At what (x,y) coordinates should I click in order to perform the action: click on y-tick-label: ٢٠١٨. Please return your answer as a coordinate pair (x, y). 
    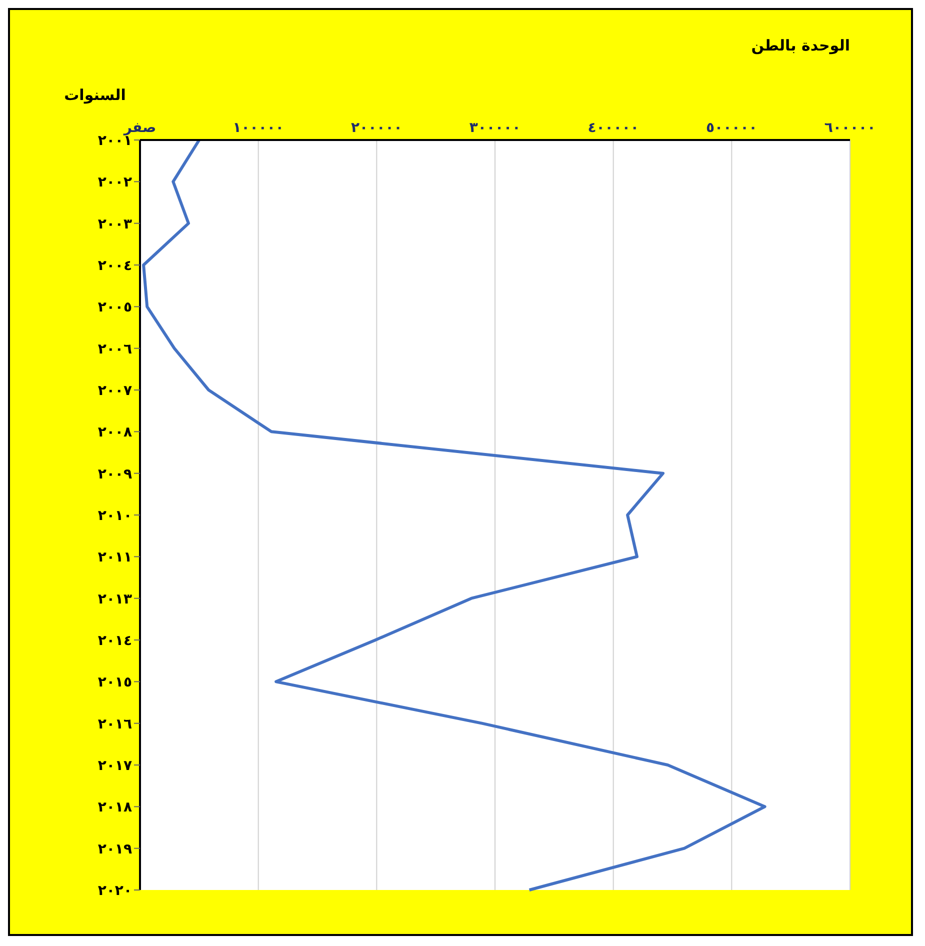
    Looking at the image, I should click on (115, 808).